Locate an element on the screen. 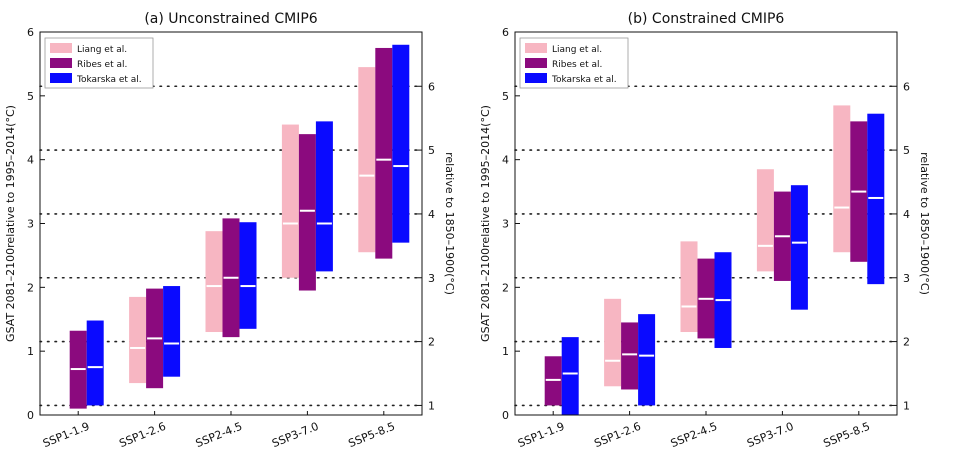 This screenshot has width=962, height=472. chart-title: (b) Constrained CMIP6 is located at coordinates (706, 19).